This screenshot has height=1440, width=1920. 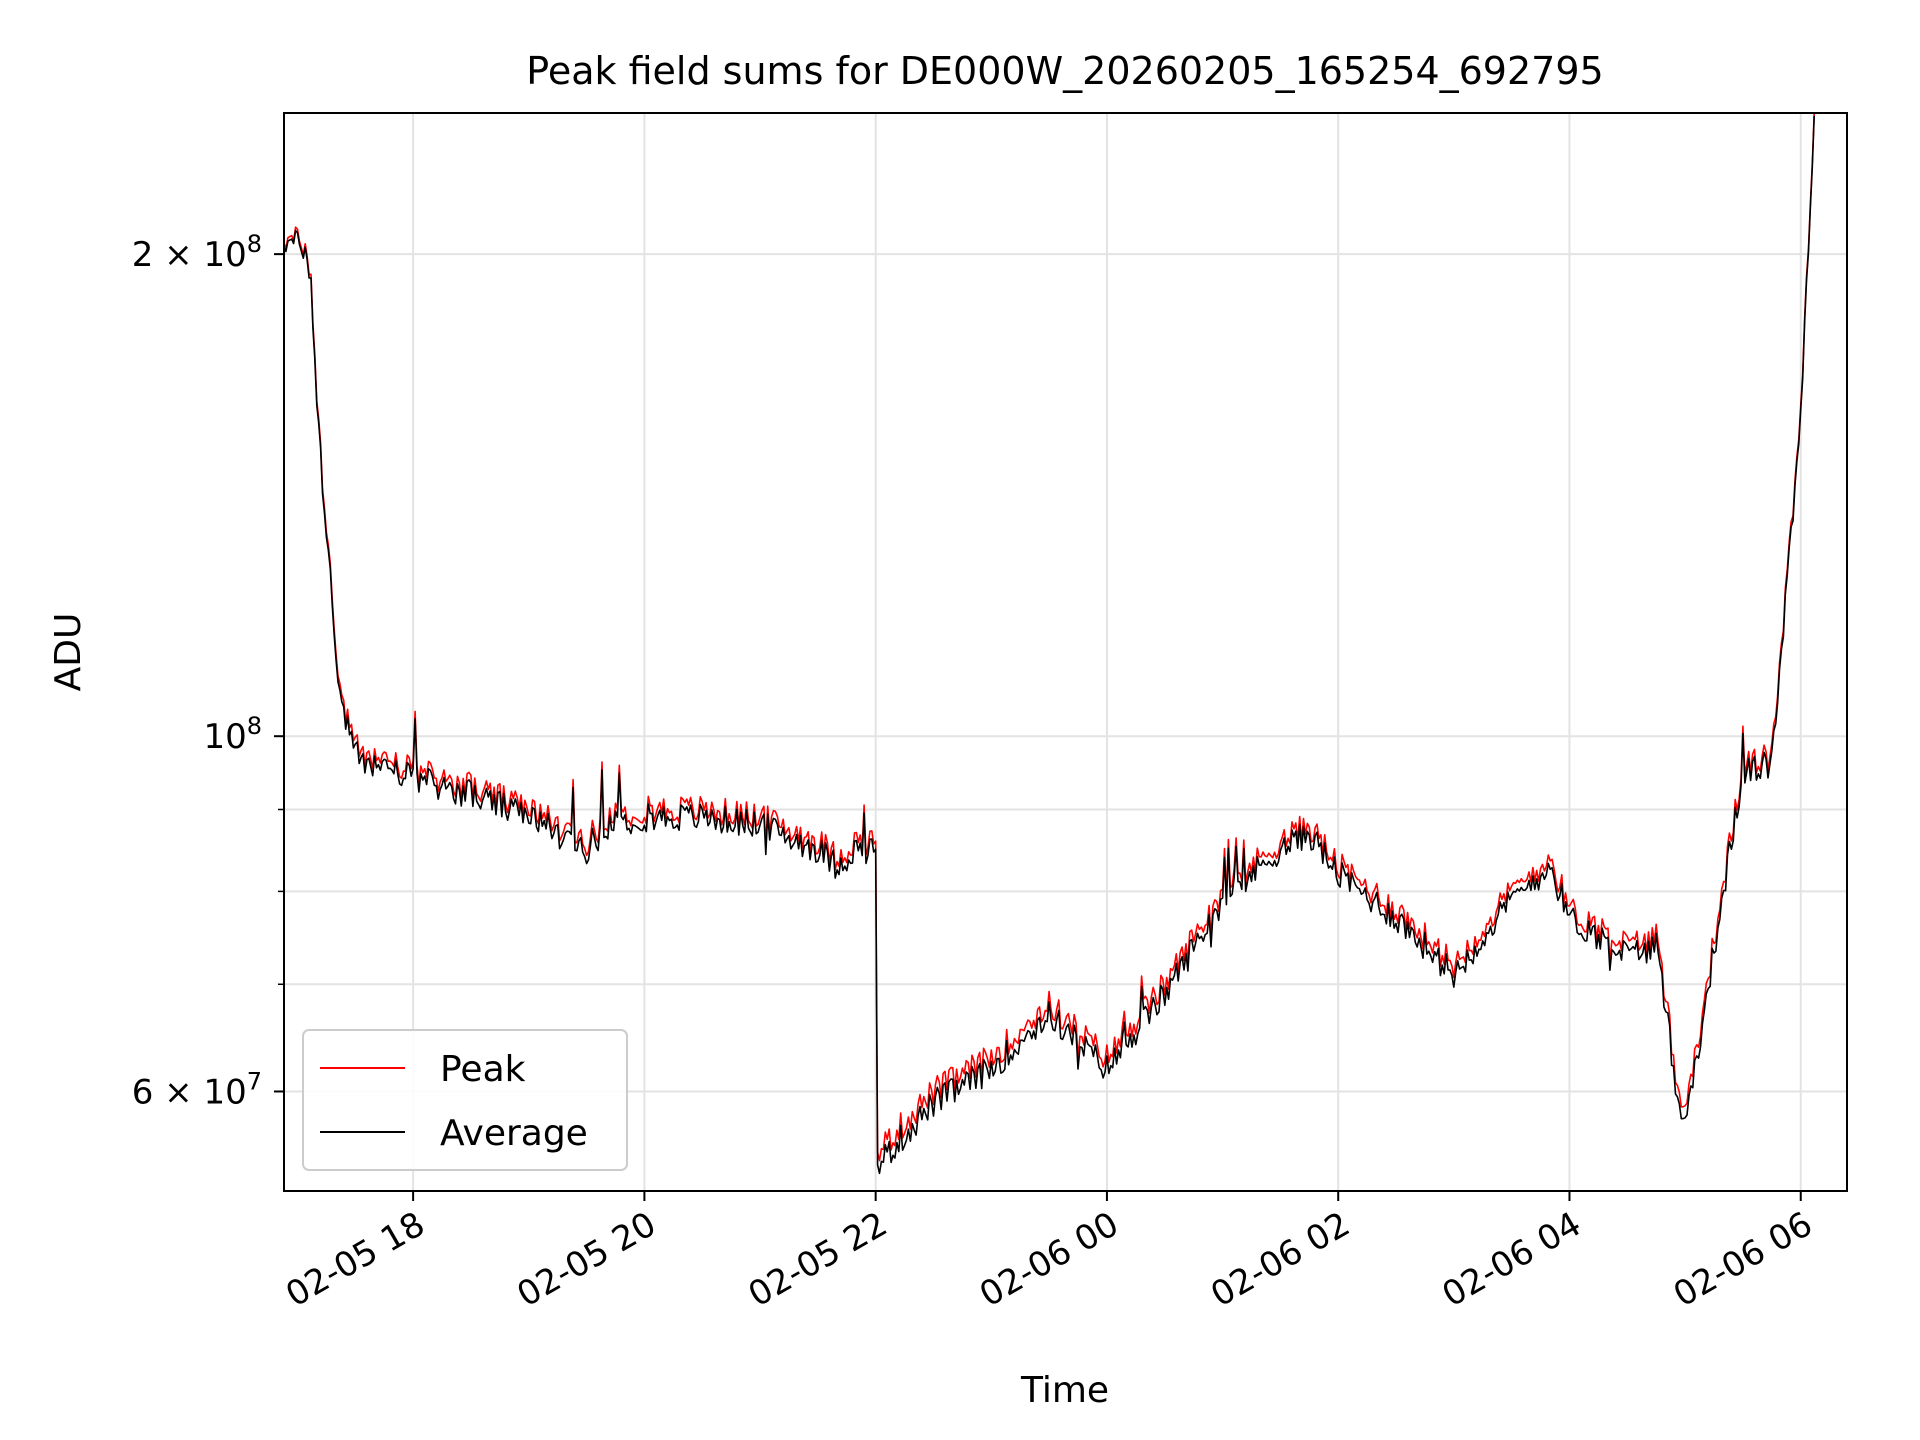 I want to click on y-tick-label: 2 × 108, so click(x=197, y=252).